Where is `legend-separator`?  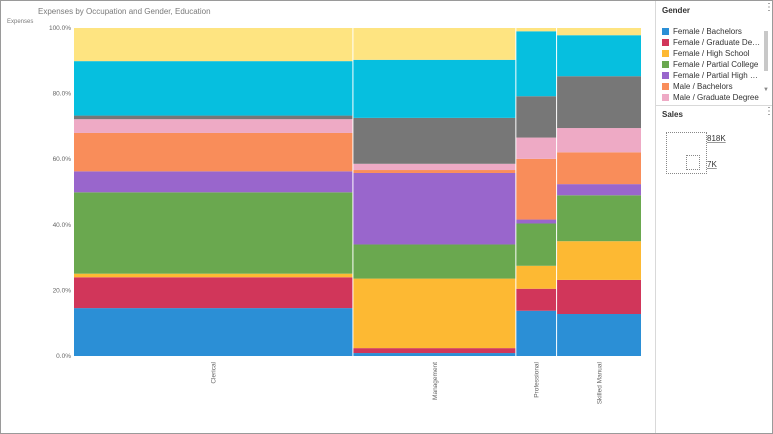 legend-separator is located at coordinates (714, 105).